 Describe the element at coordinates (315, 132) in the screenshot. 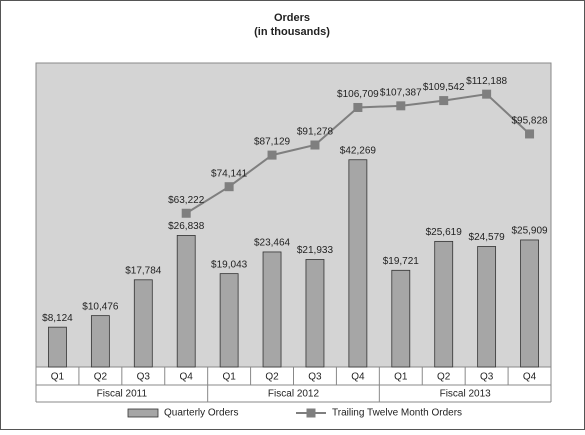

I see `data-label: $91,278` at that location.